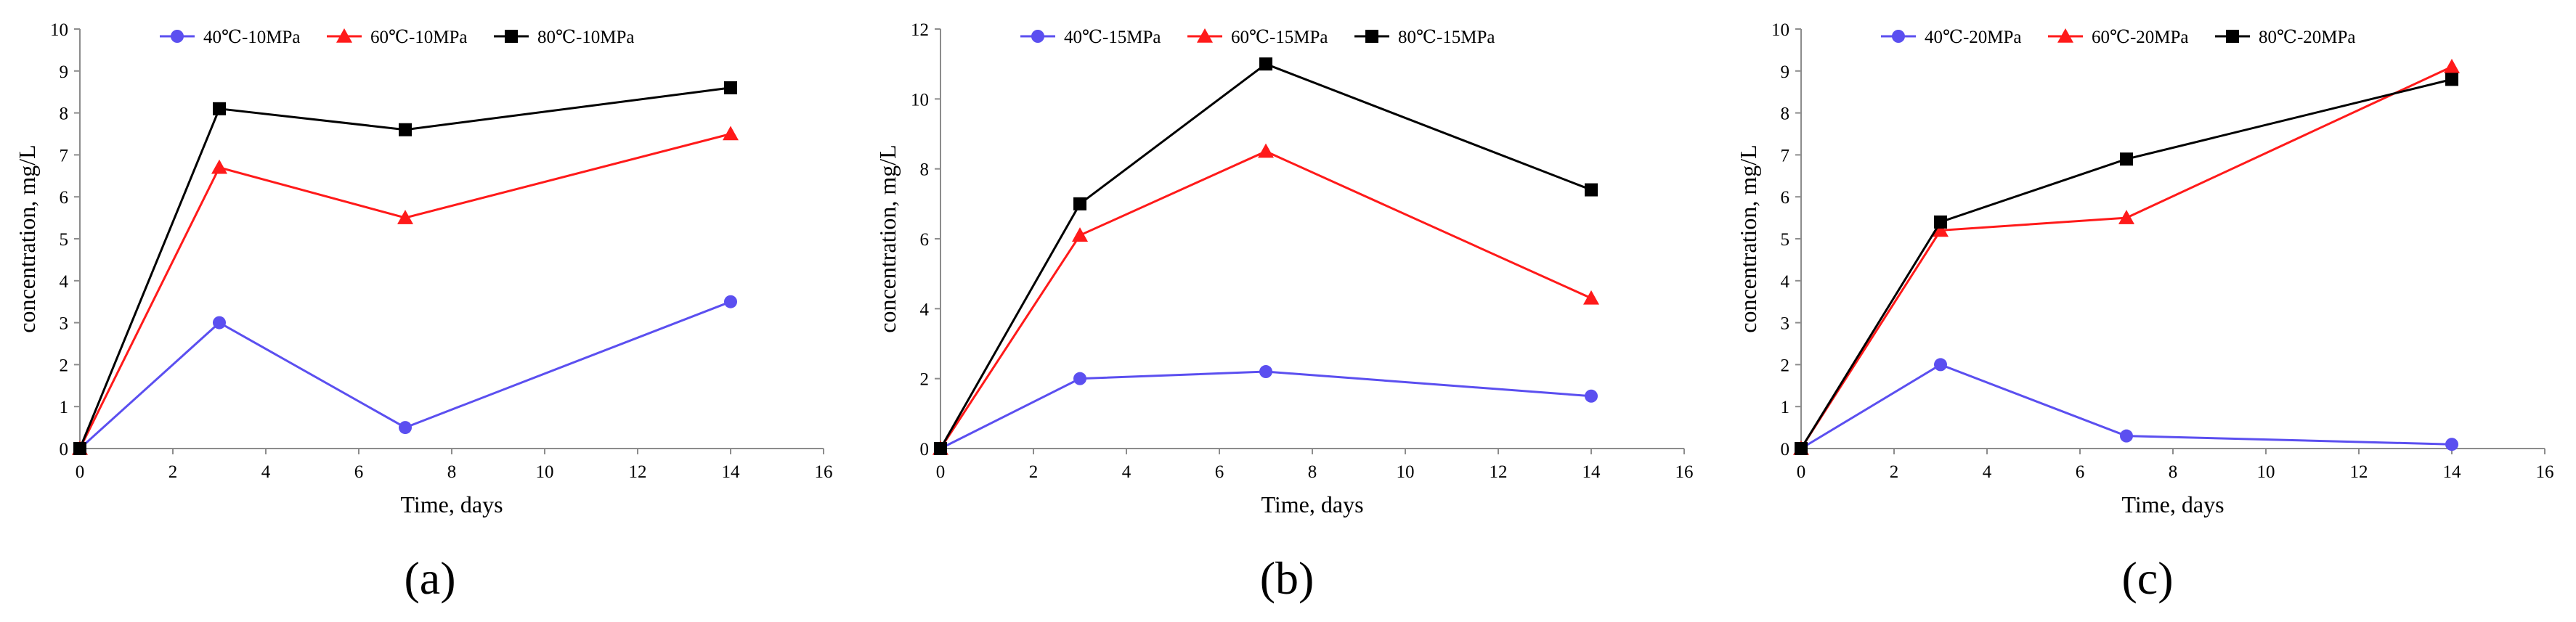 This screenshot has width=2576, height=622. What do you see at coordinates (920, 30) in the screenshot?
I see `y-tick-label: 12` at bounding box center [920, 30].